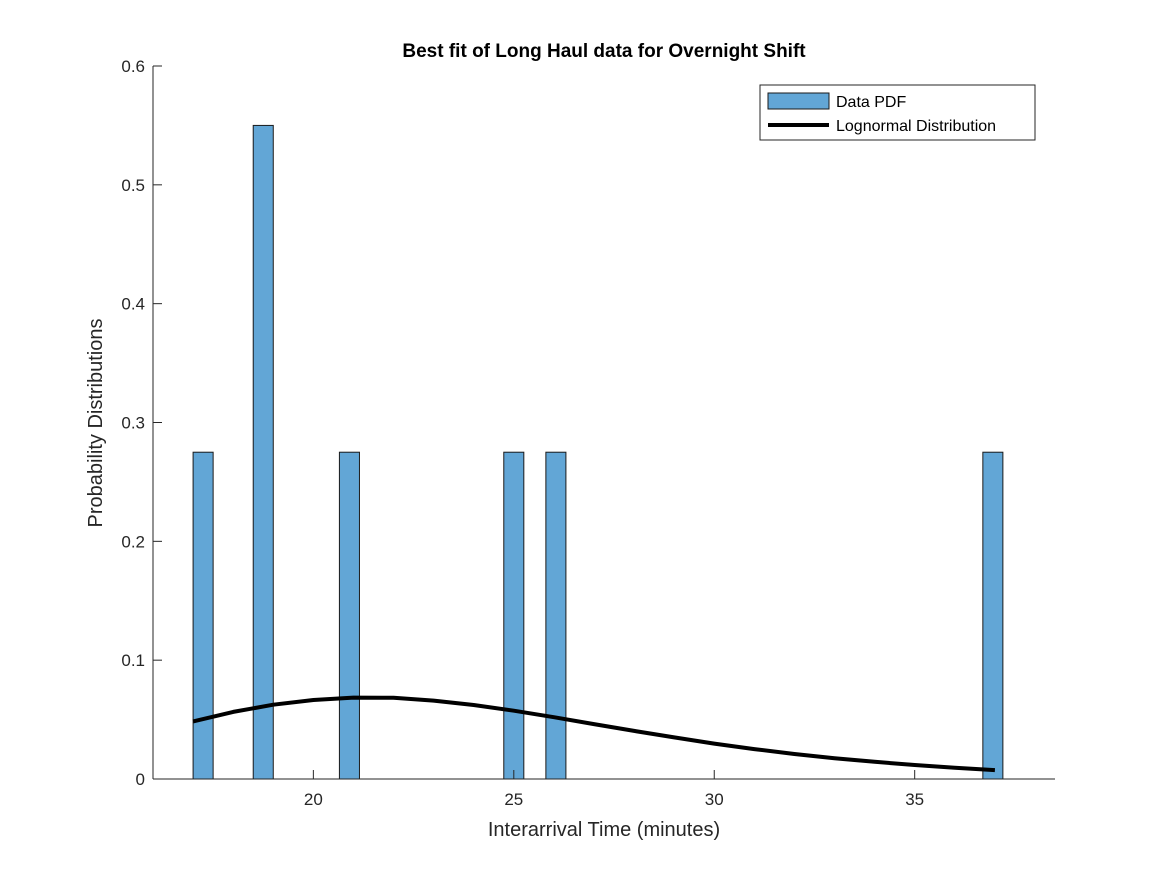 The image size is (1167, 875). What do you see at coordinates (916, 126) in the screenshot?
I see `legend-label-lognormal: Lognormal Distribution` at bounding box center [916, 126].